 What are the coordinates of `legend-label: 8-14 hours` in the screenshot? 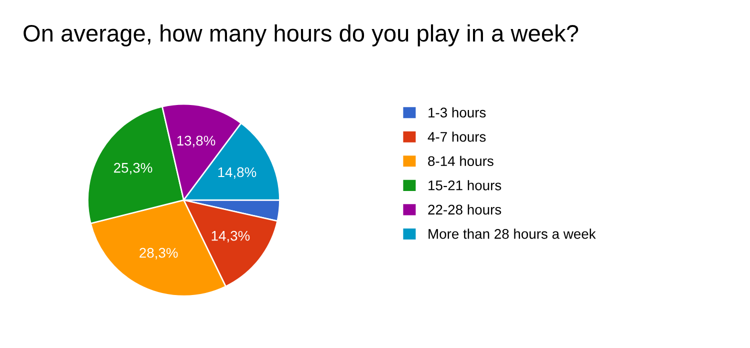 It's located at (461, 161).